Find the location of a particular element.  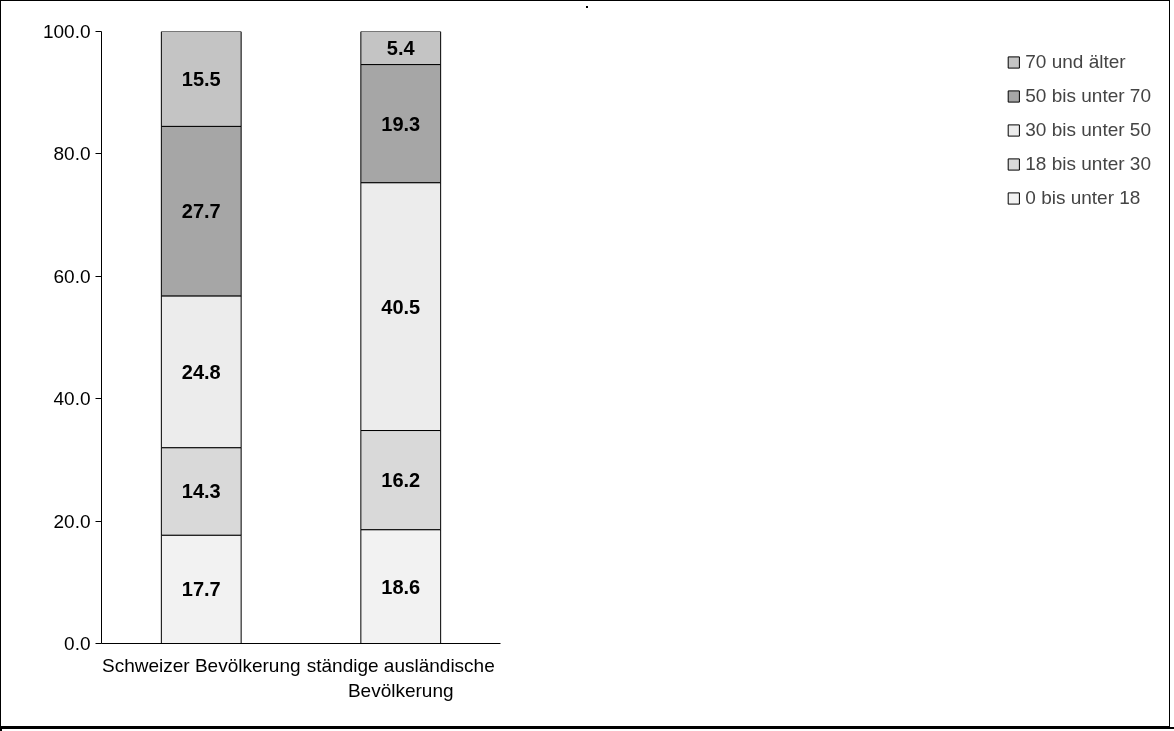

data-label: 24.8 is located at coordinates (201, 371).